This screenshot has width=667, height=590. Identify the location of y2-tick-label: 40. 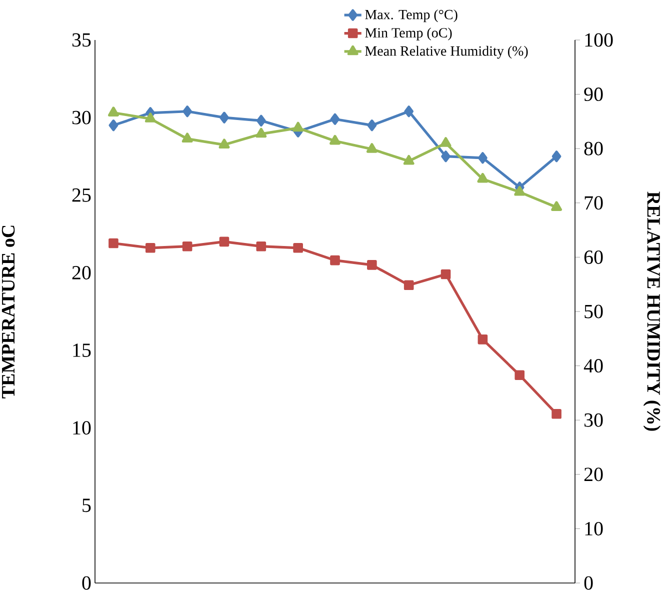
(593, 366).